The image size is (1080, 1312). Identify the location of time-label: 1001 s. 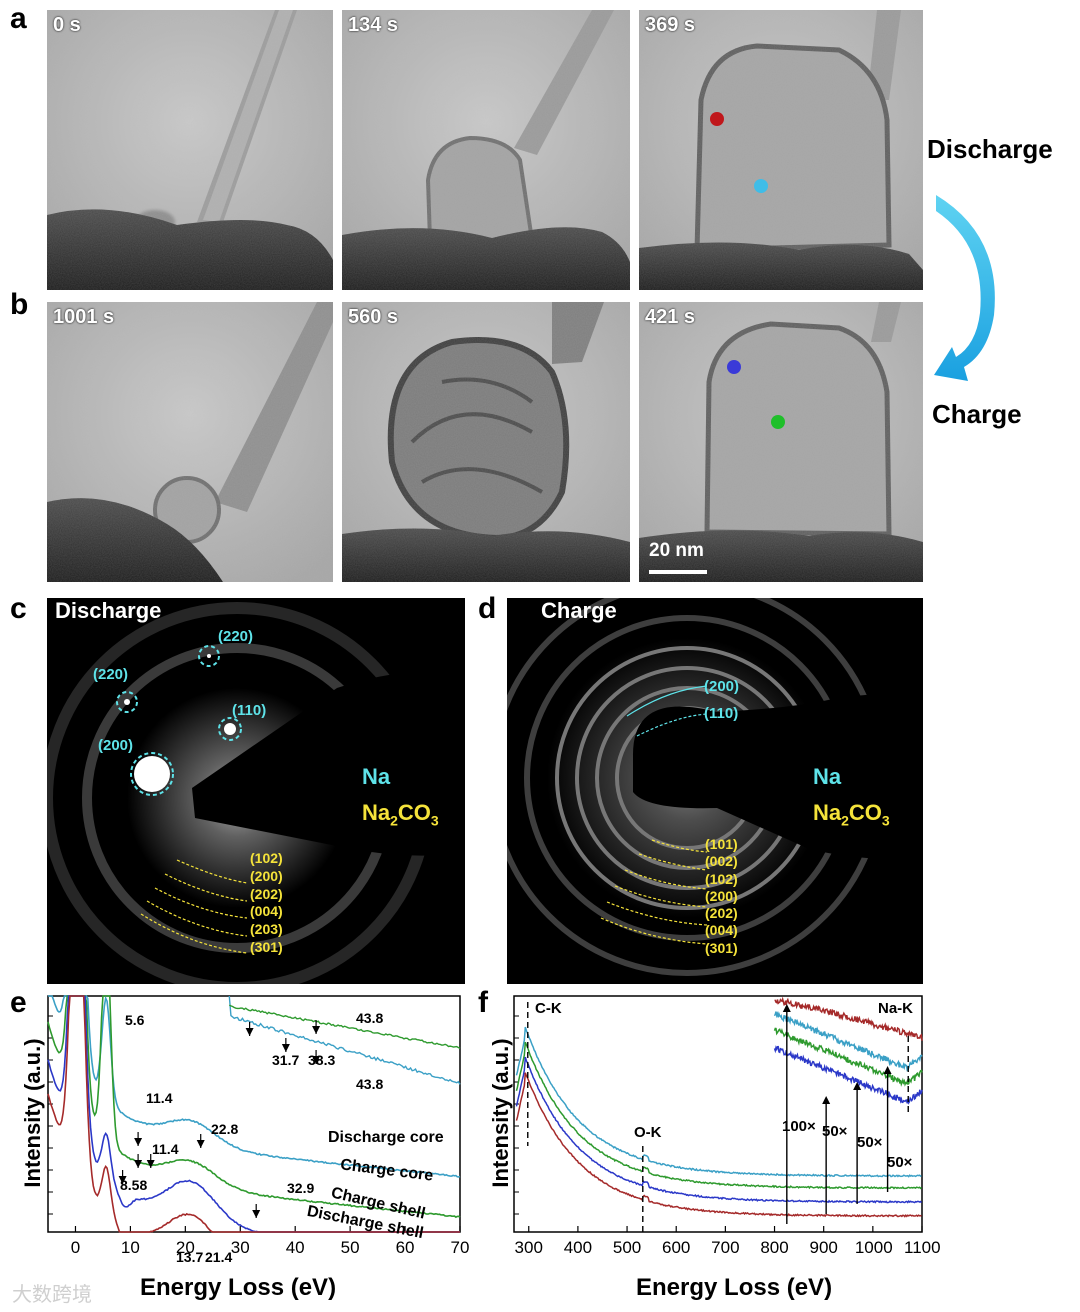
(83, 317).